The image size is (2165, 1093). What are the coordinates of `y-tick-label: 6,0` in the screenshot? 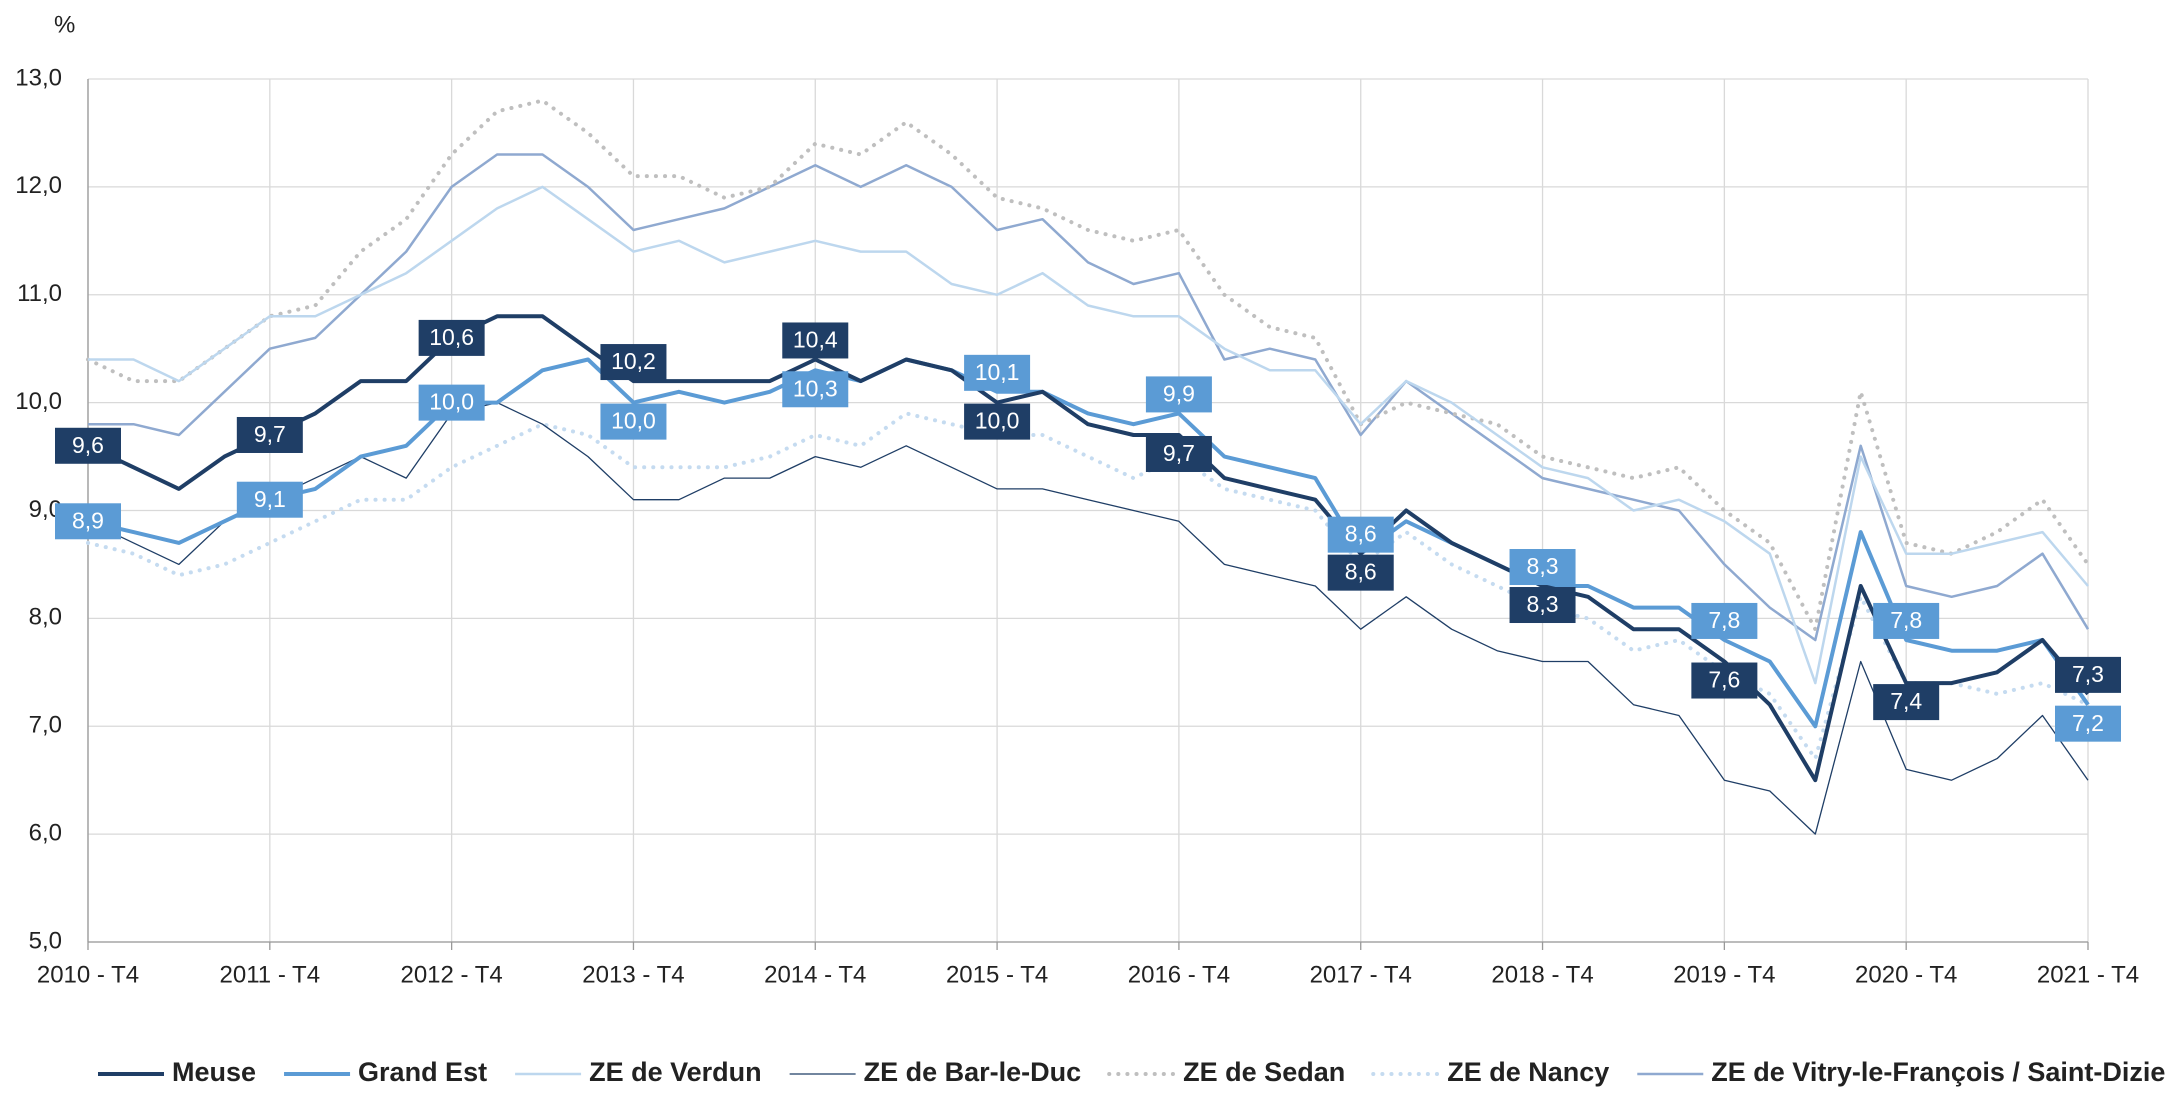 It's located at (45, 832).